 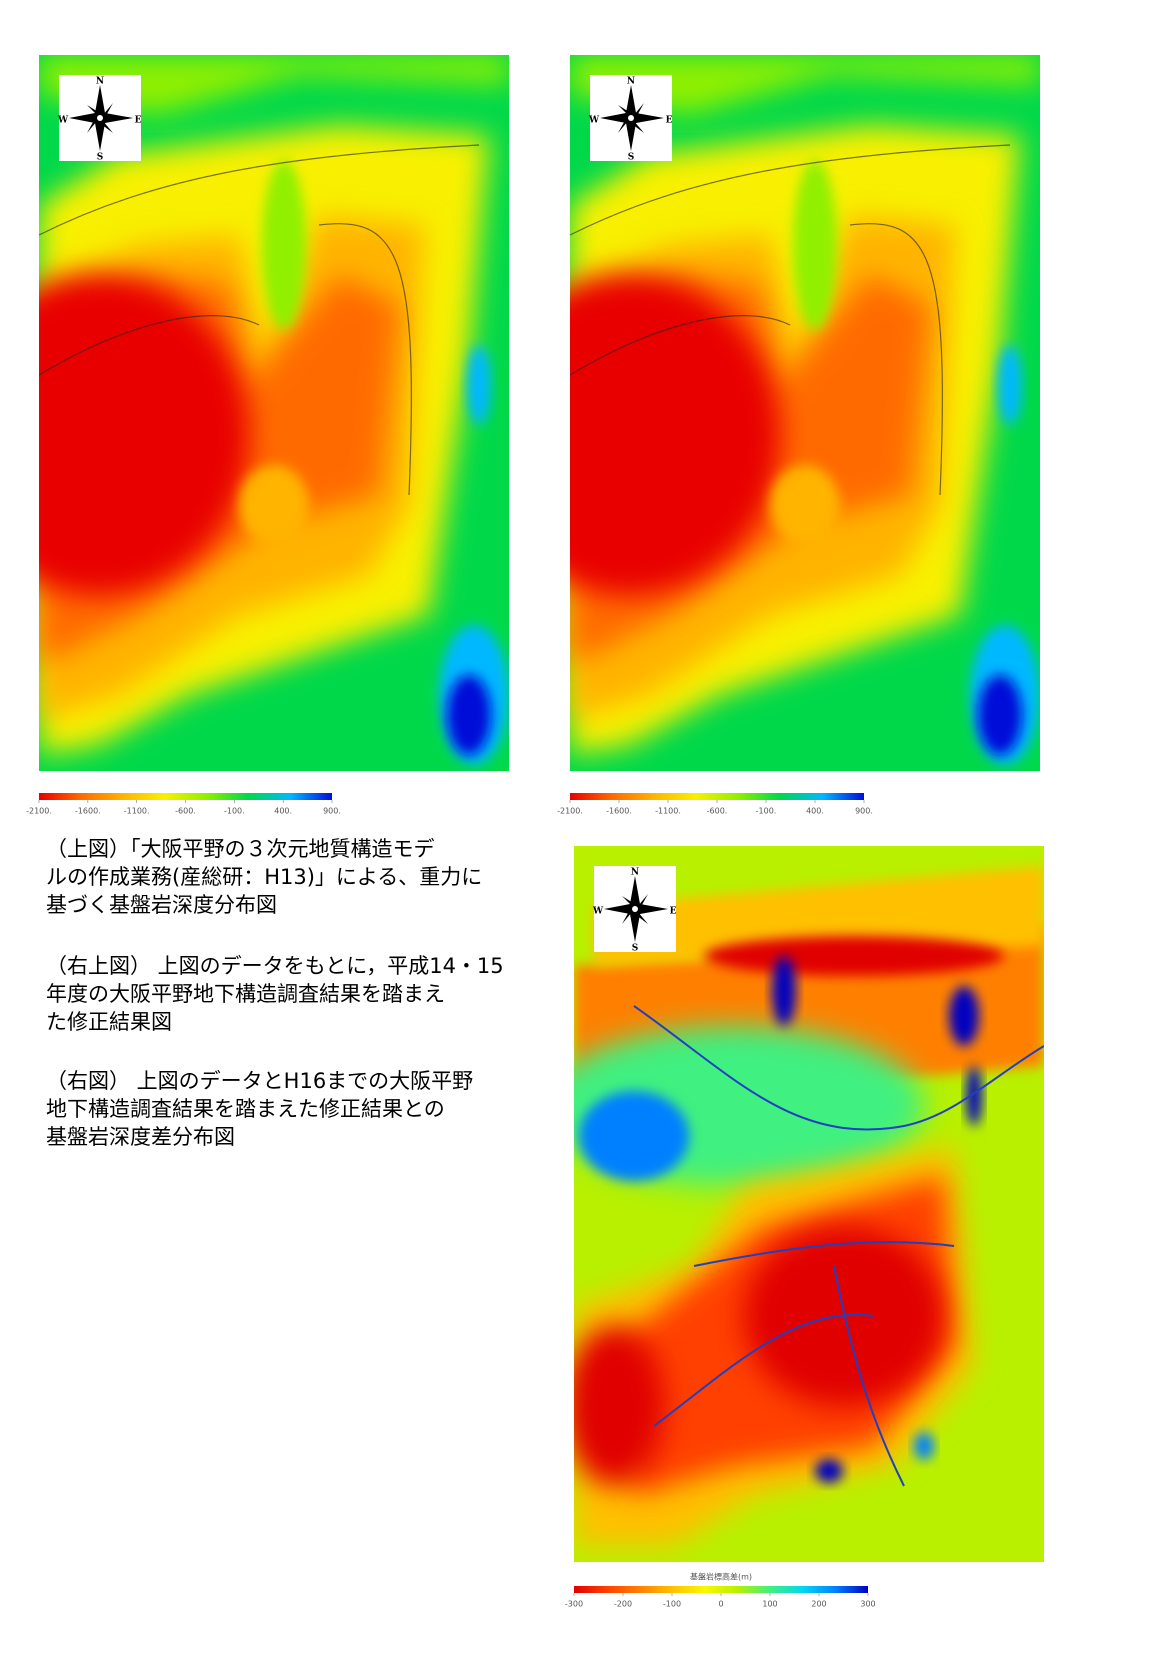 What do you see at coordinates (574, 1604) in the screenshot?
I see `tick-label: -300` at bounding box center [574, 1604].